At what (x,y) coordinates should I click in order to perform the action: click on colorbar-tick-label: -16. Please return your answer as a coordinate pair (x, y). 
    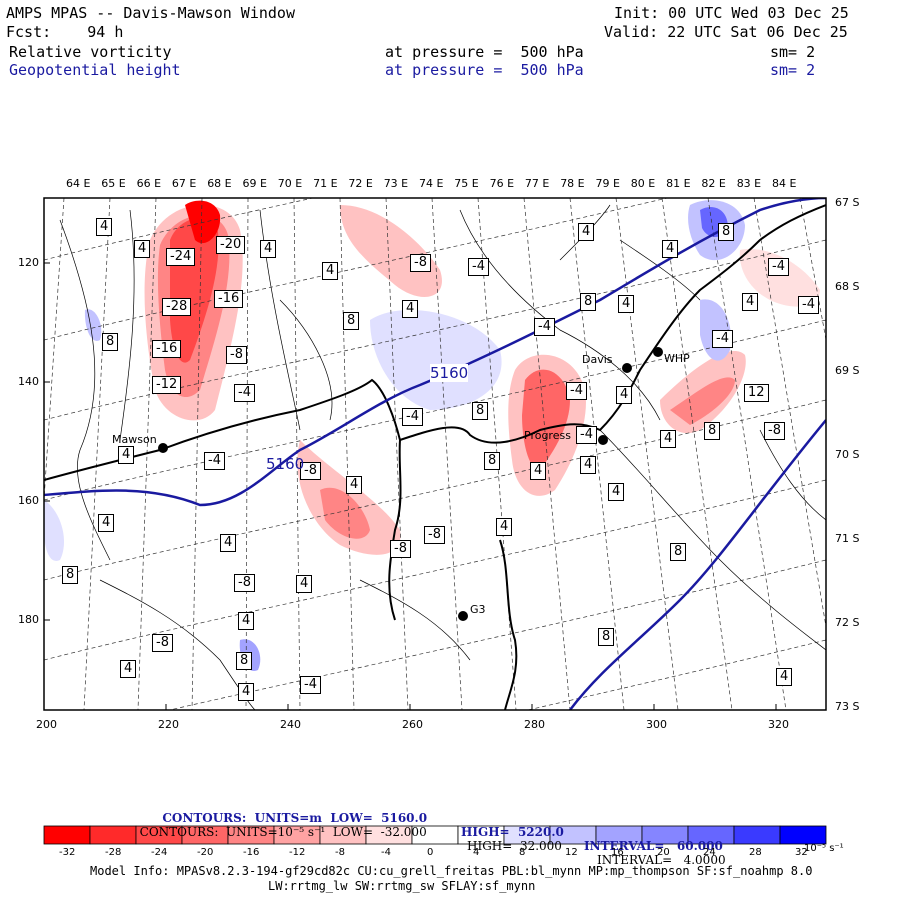
    Looking at the image, I should click on (251, 852).